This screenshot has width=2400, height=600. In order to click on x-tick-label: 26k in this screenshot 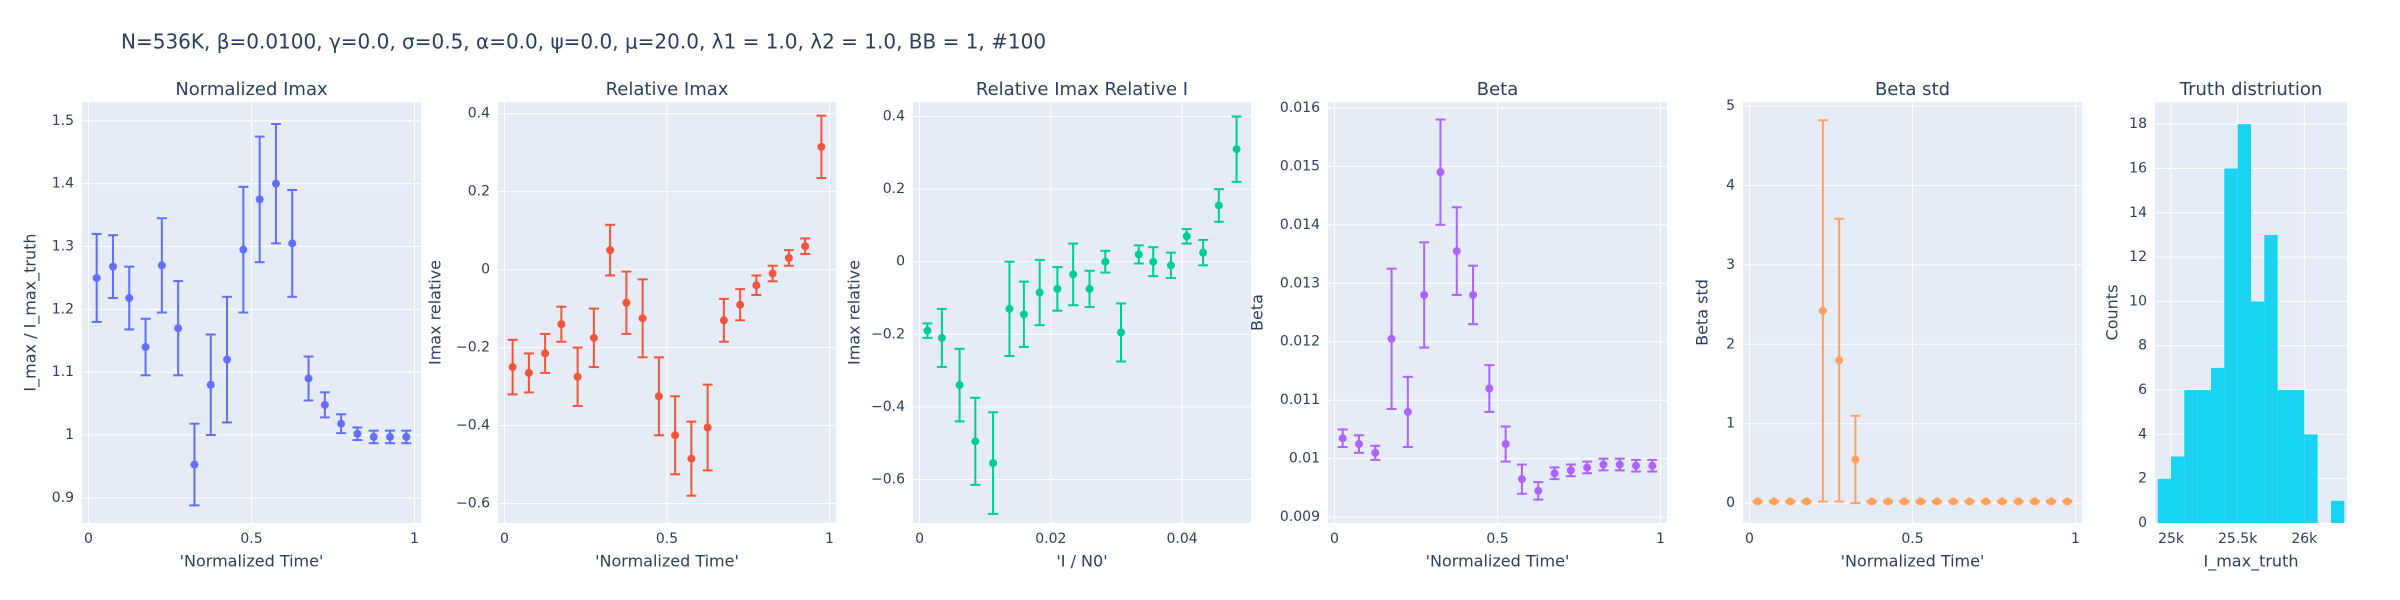, I will do `click(2304, 539)`.